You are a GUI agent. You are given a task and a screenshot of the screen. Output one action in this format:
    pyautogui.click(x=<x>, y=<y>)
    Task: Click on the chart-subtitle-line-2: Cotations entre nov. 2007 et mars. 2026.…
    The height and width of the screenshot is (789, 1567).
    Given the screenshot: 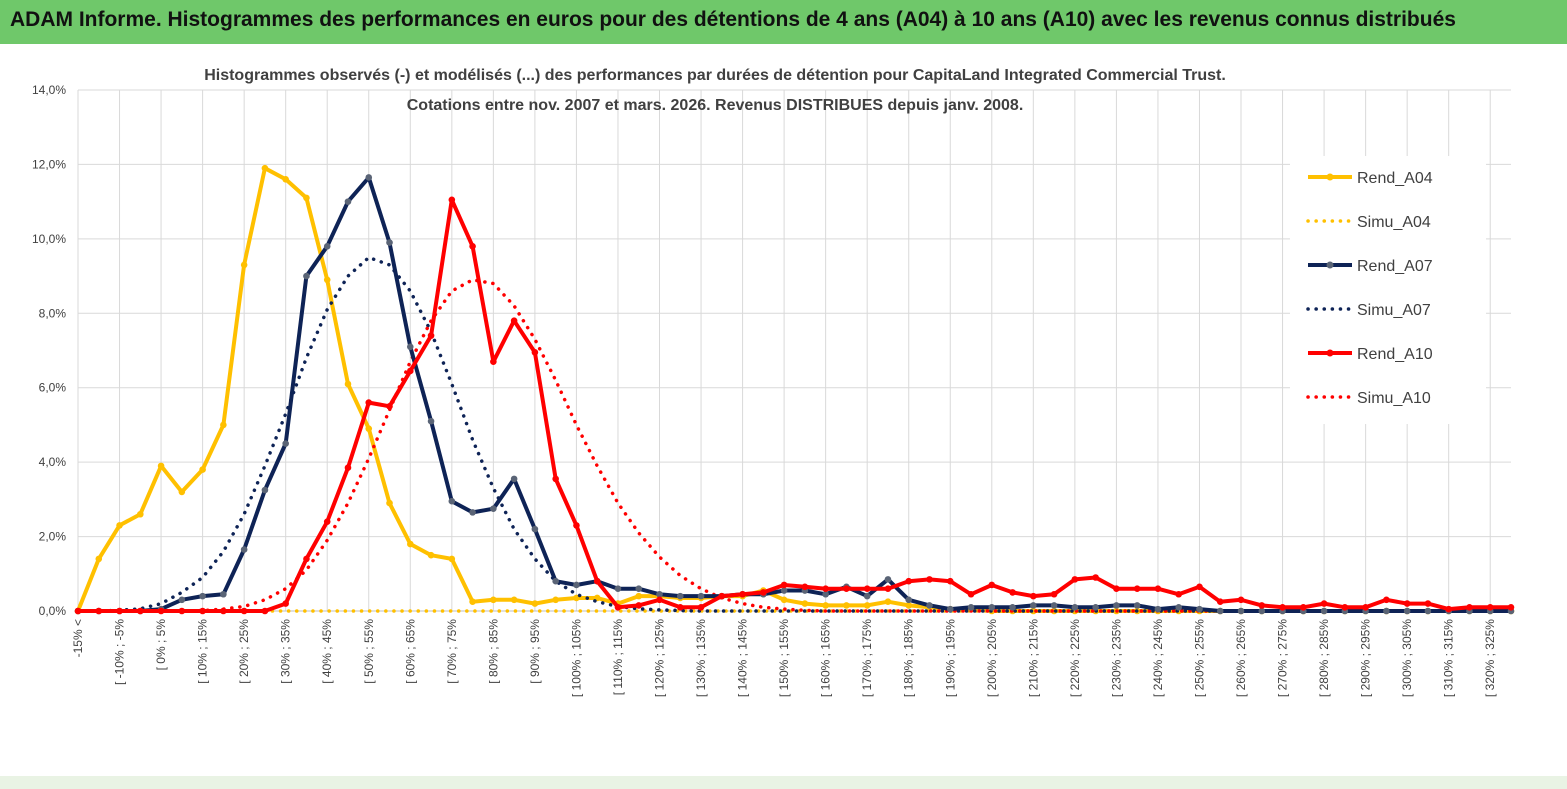 What is the action you would take?
    pyautogui.click(x=715, y=105)
    